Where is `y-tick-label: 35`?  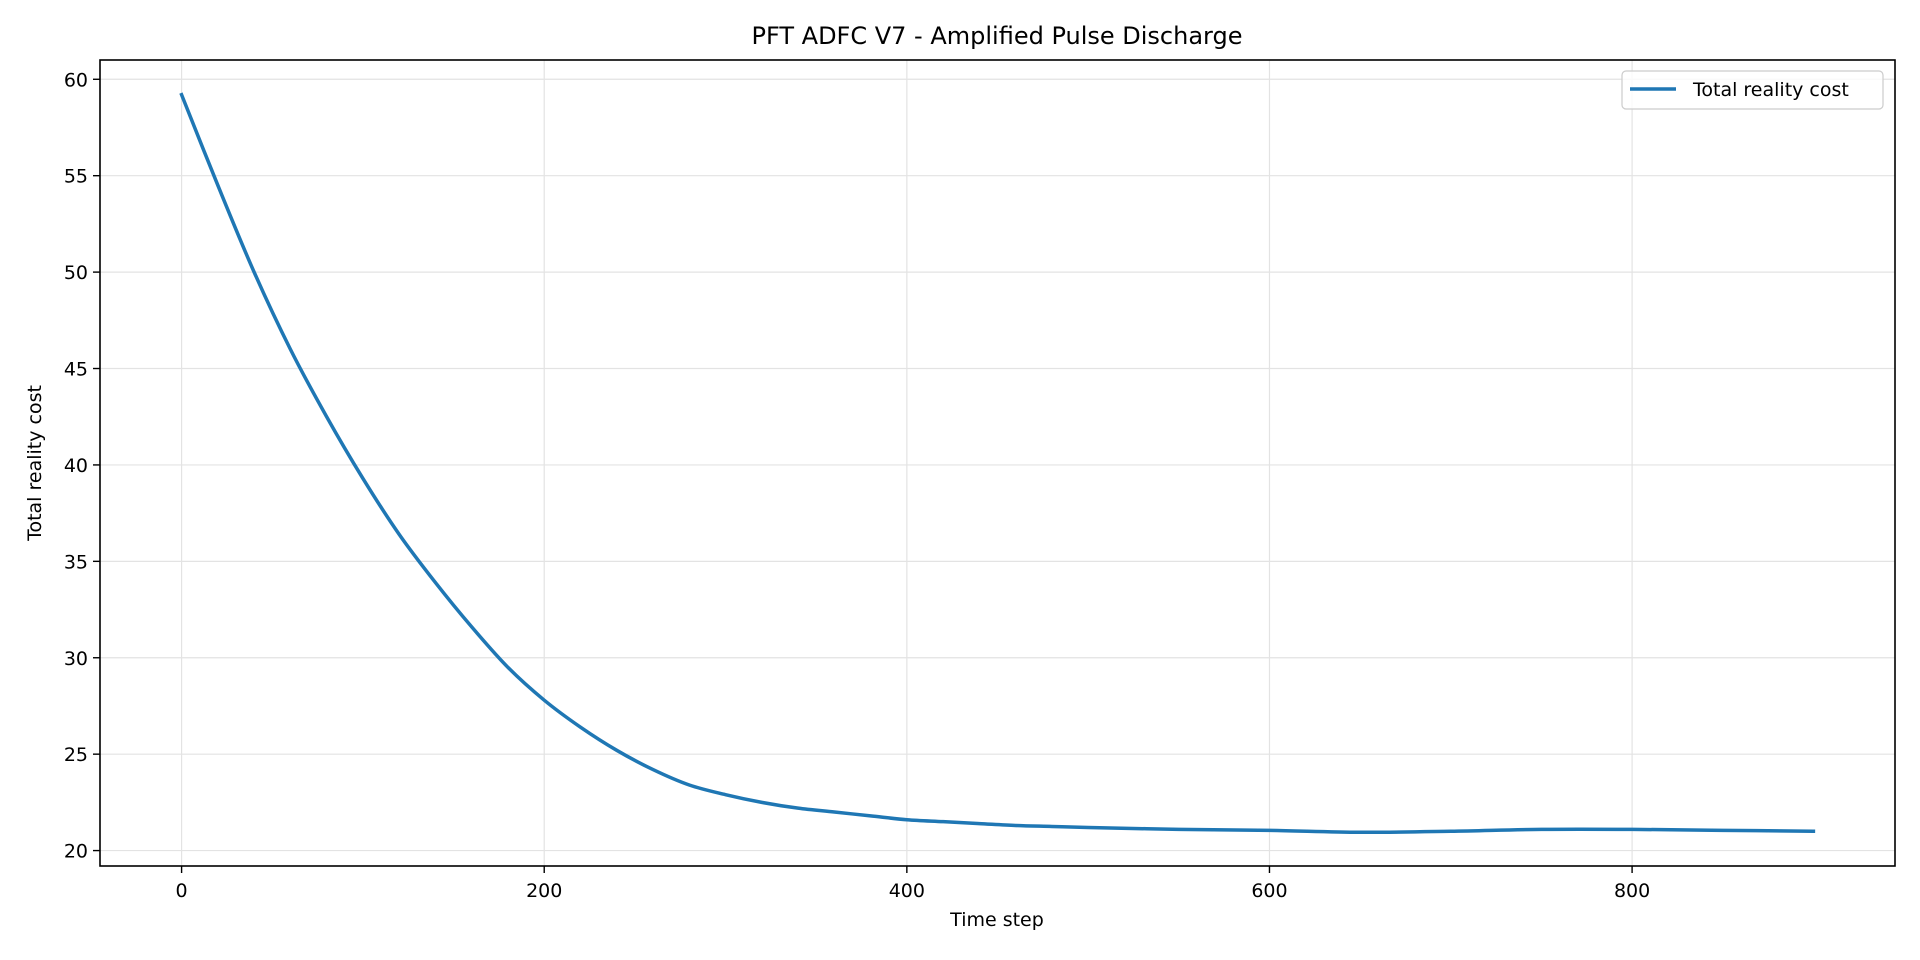 y-tick-label: 35 is located at coordinates (76, 562).